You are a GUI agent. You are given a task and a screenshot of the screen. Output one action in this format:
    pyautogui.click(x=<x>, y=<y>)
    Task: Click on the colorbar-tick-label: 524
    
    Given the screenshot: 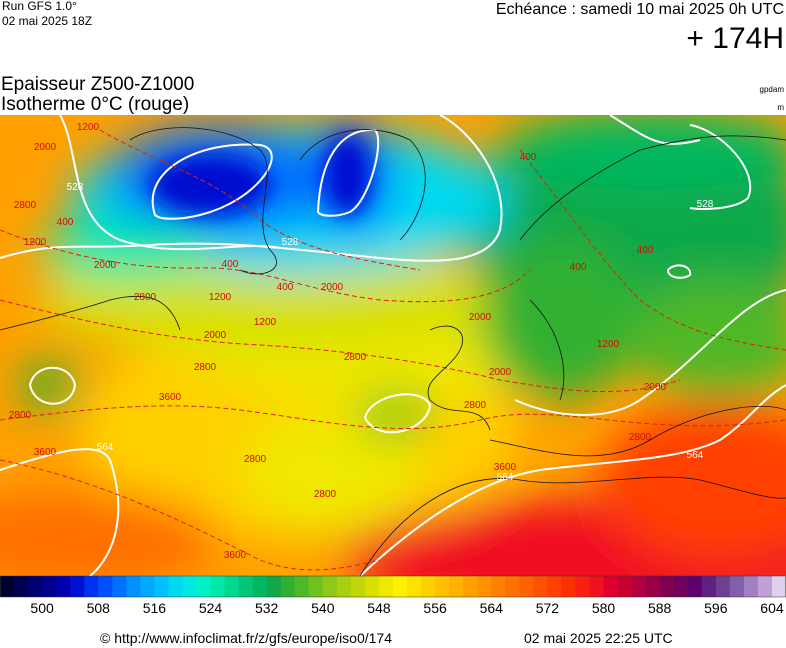 What is the action you would take?
    pyautogui.click(x=211, y=608)
    